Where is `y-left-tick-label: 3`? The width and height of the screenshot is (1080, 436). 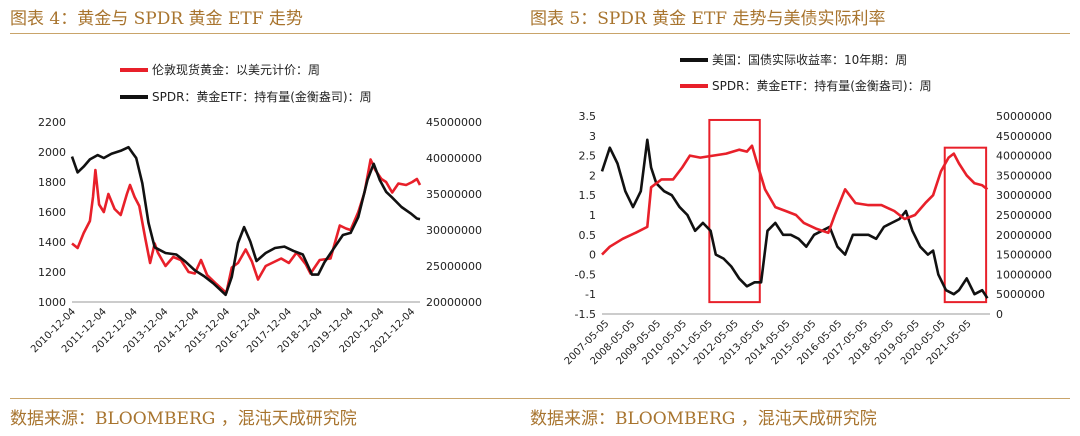 y-left-tick-label: 3 is located at coordinates (592, 136).